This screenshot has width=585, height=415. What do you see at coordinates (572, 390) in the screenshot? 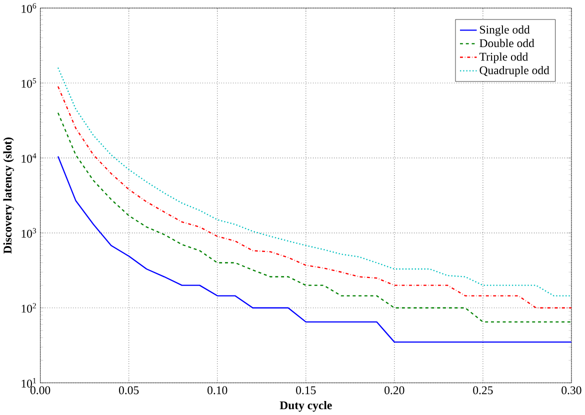
I see `x-tick-label: 0.30` at bounding box center [572, 390].